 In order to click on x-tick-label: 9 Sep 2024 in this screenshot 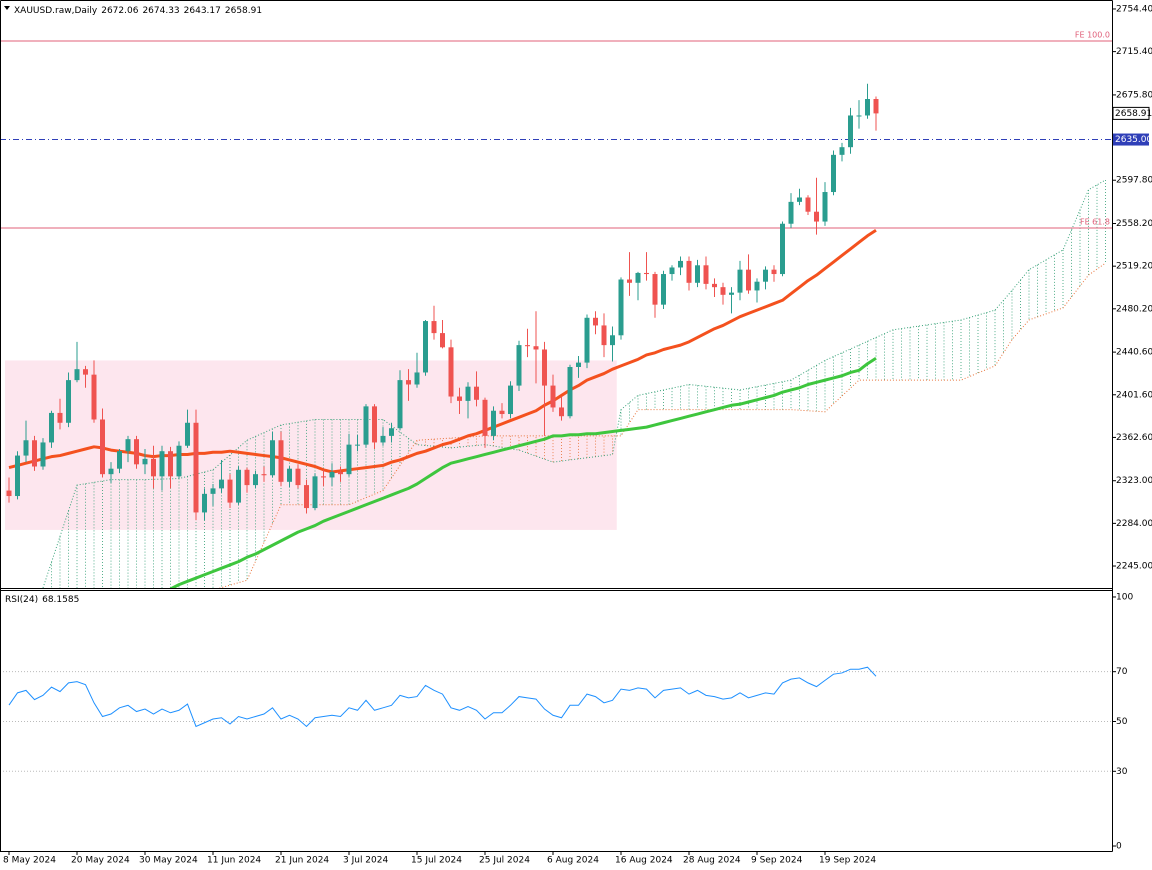, I will do `click(777, 861)`.